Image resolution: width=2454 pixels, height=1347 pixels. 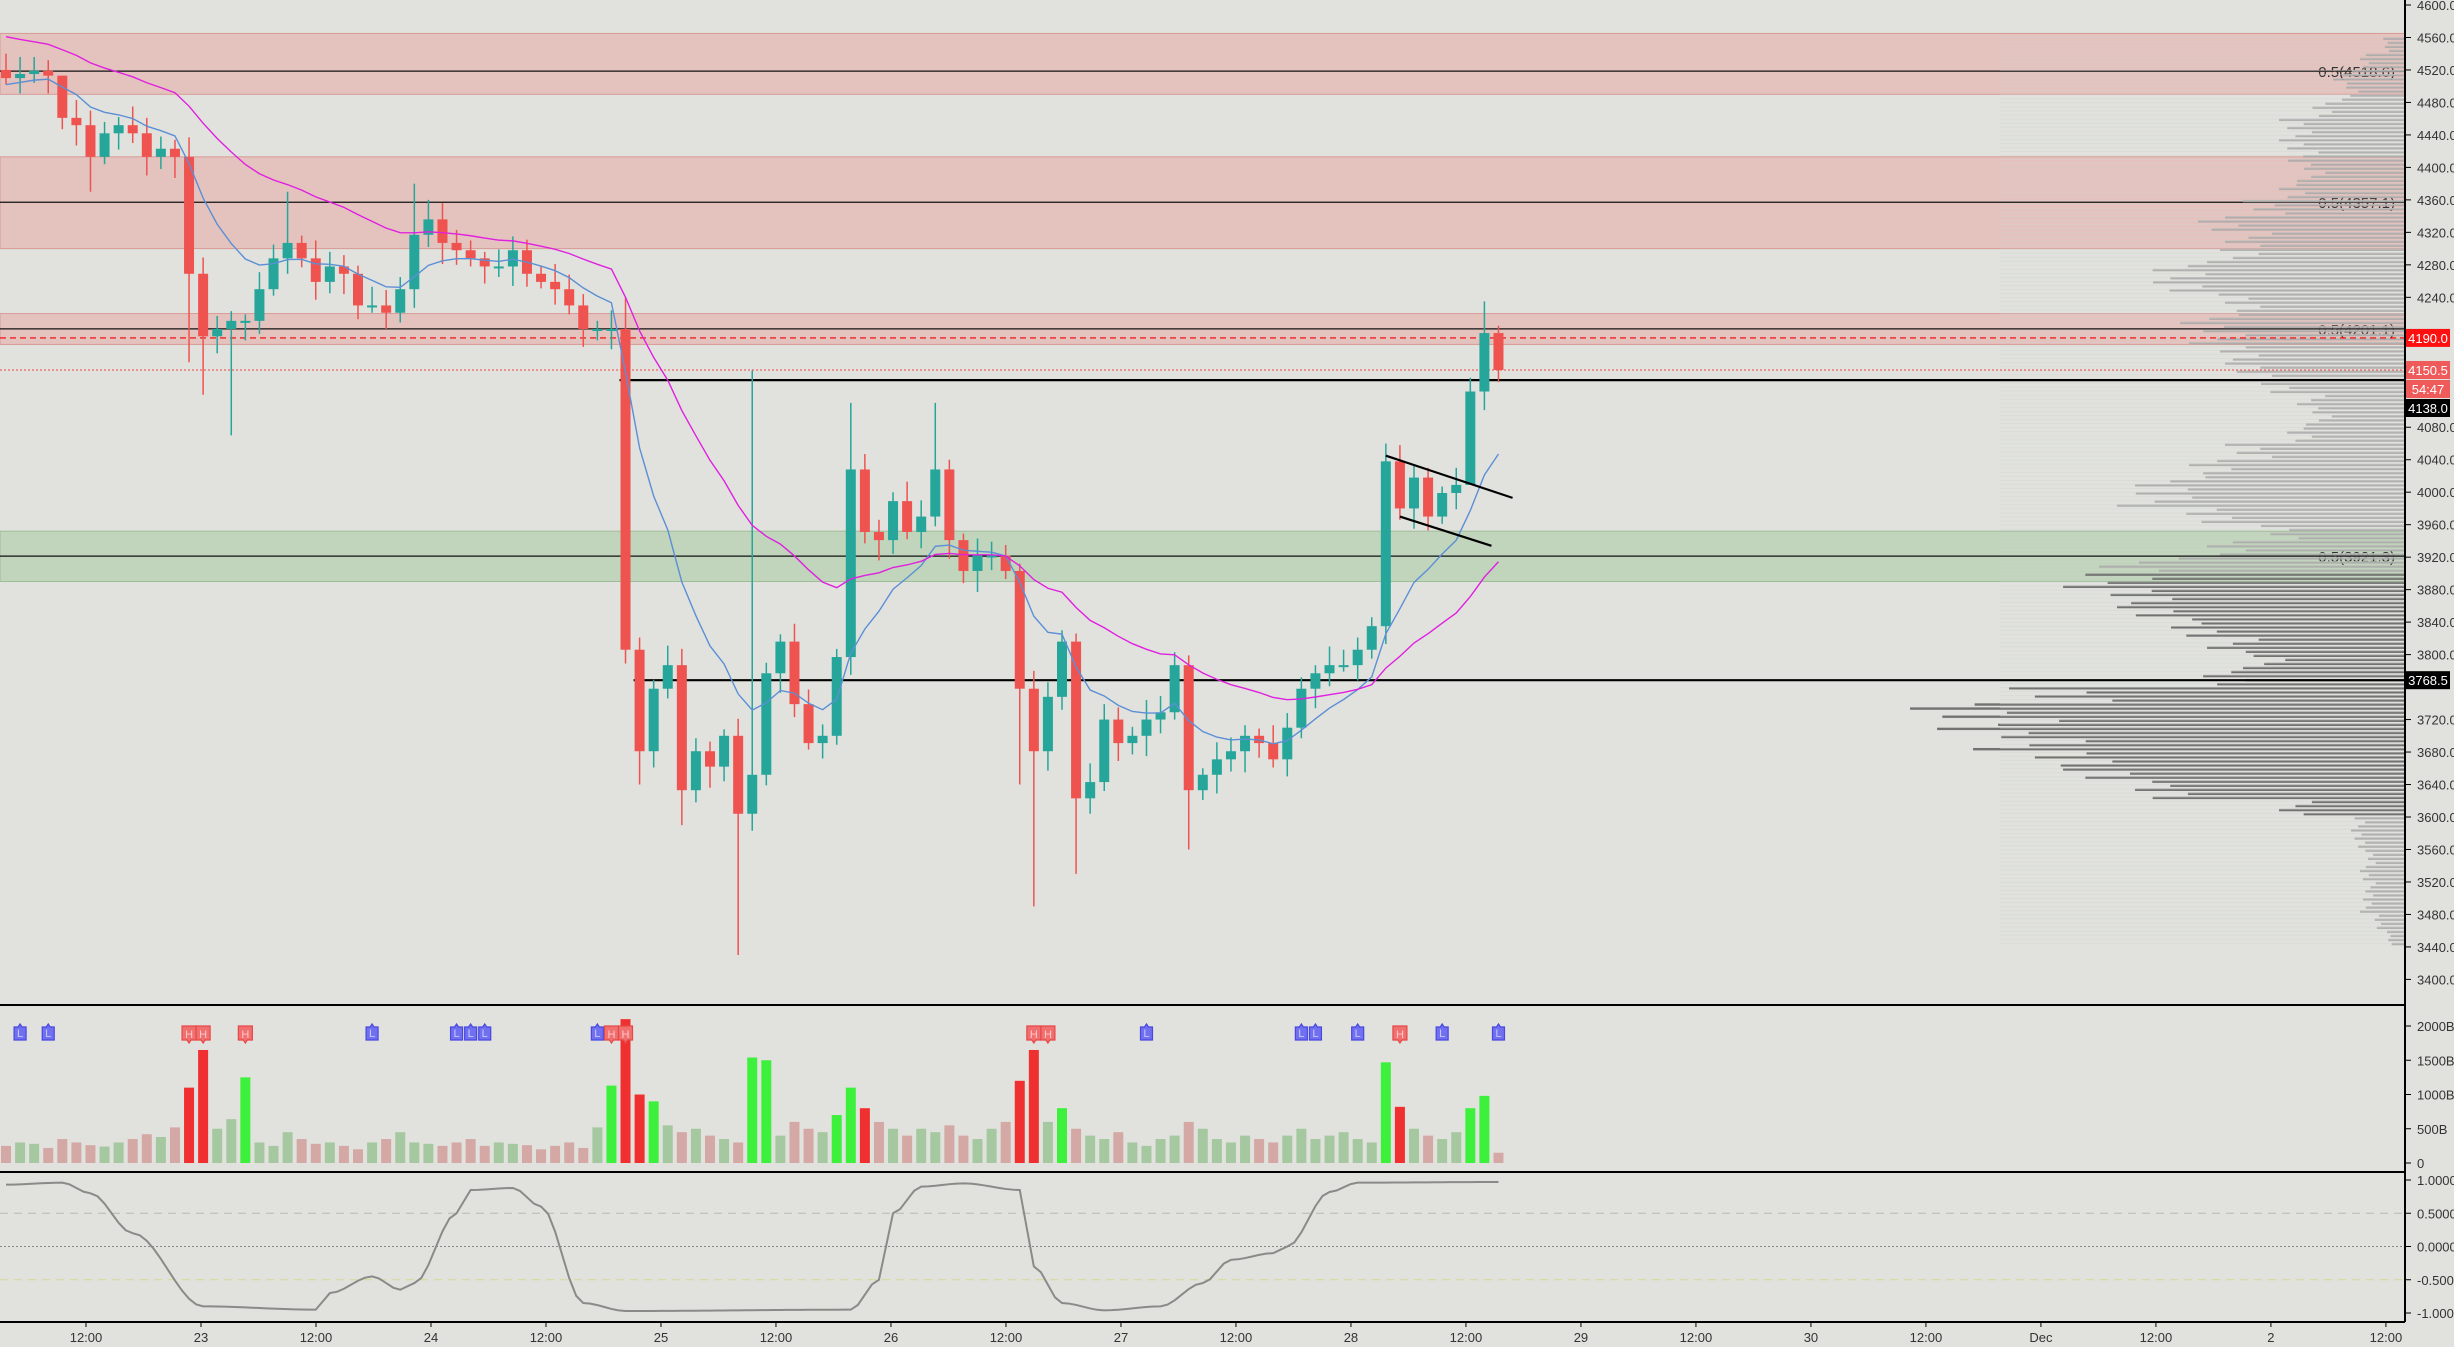 I want to click on signal-label: L, so click(x=1442, y=1034).